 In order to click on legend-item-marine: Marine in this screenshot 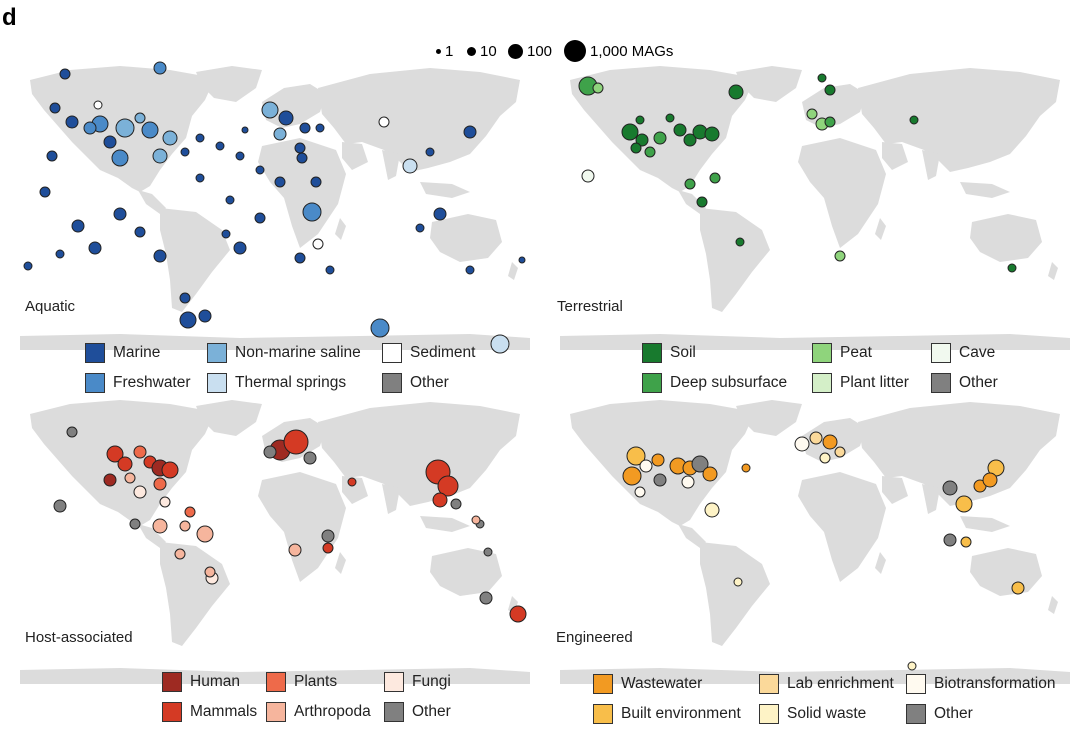, I will do `click(122, 353)`.